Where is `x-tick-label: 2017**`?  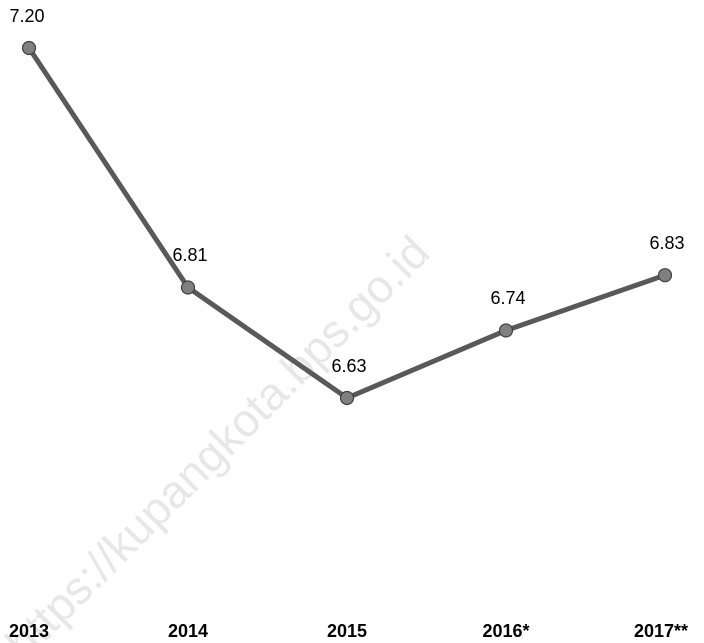 x-tick-label: 2017** is located at coordinates (661, 631).